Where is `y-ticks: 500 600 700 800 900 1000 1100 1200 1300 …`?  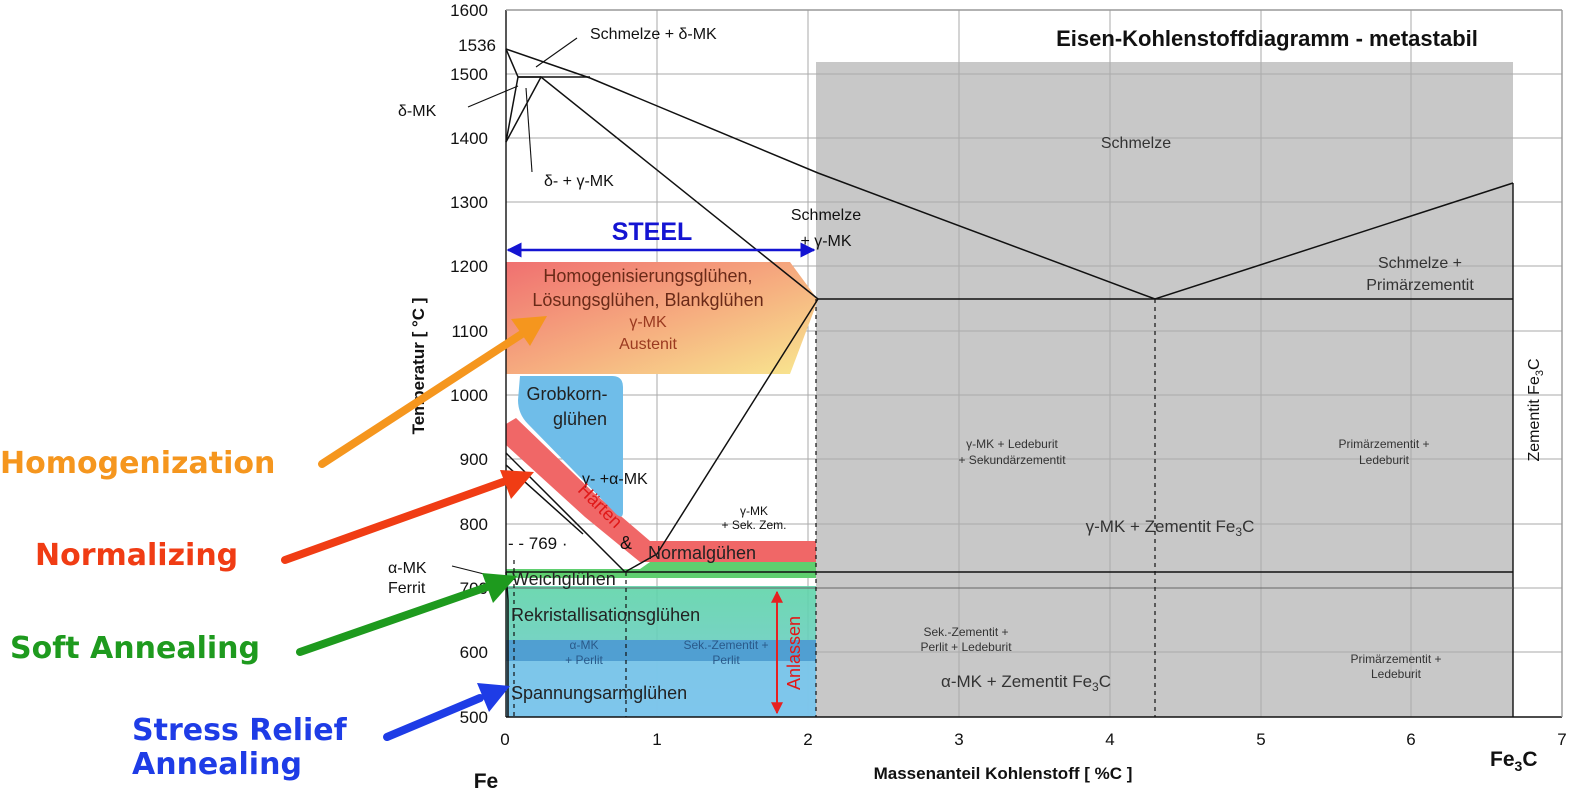 y-ticks: 500 600 700 800 900 1000 1100 1200 1300 … is located at coordinates (473, 364).